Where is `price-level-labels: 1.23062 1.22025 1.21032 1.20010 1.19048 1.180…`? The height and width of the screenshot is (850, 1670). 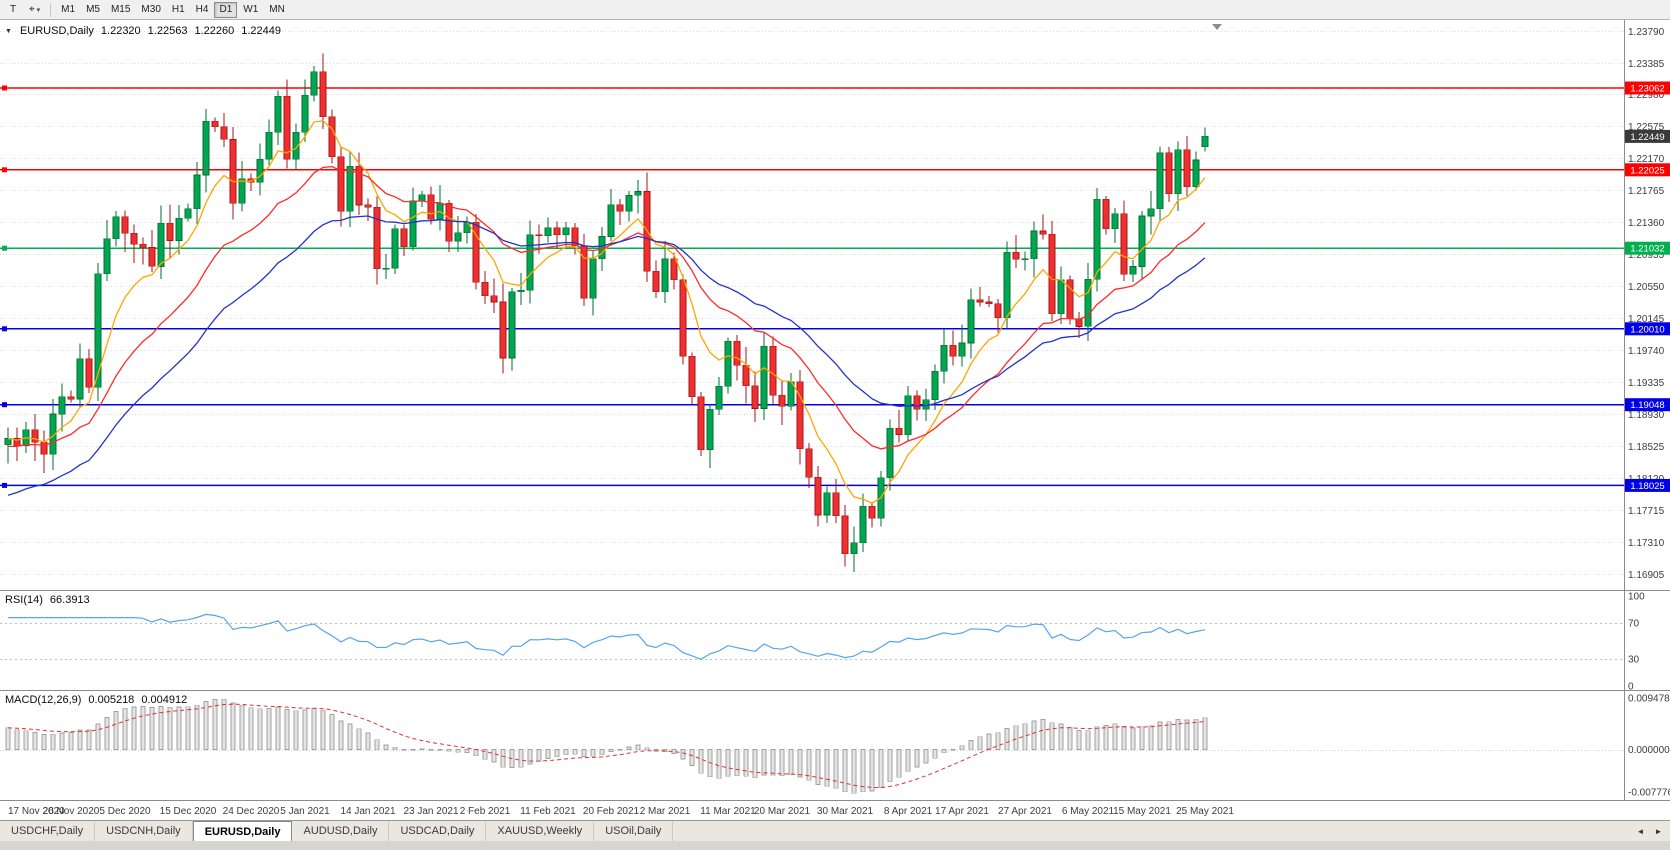
price-level-labels: 1.23062 1.22025 1.21032 1.20010 1.19048 1.180… is located at coordinates (1647, 286).